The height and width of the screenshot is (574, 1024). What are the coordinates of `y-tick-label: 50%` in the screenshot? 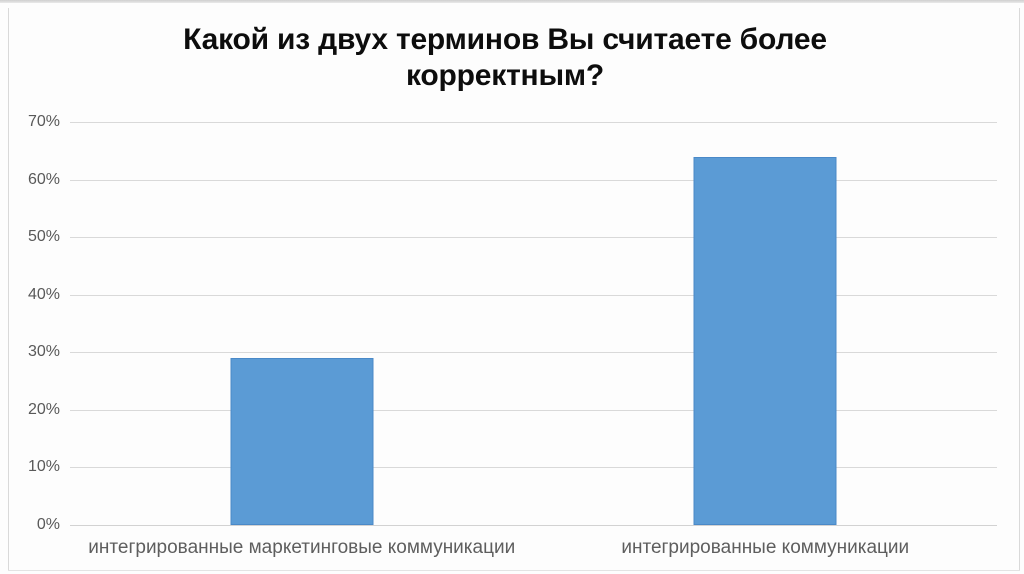 It's located at (43, 237).